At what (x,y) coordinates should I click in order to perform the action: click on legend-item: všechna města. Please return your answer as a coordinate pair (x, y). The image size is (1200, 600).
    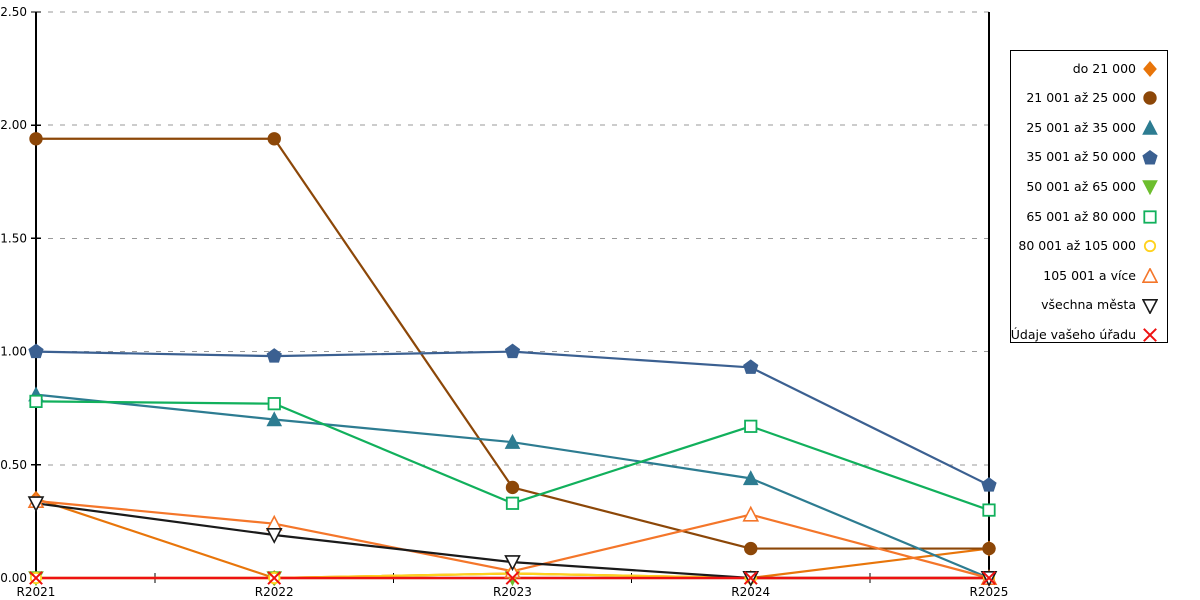
    Looking at the image, I should click on (1089, 306).